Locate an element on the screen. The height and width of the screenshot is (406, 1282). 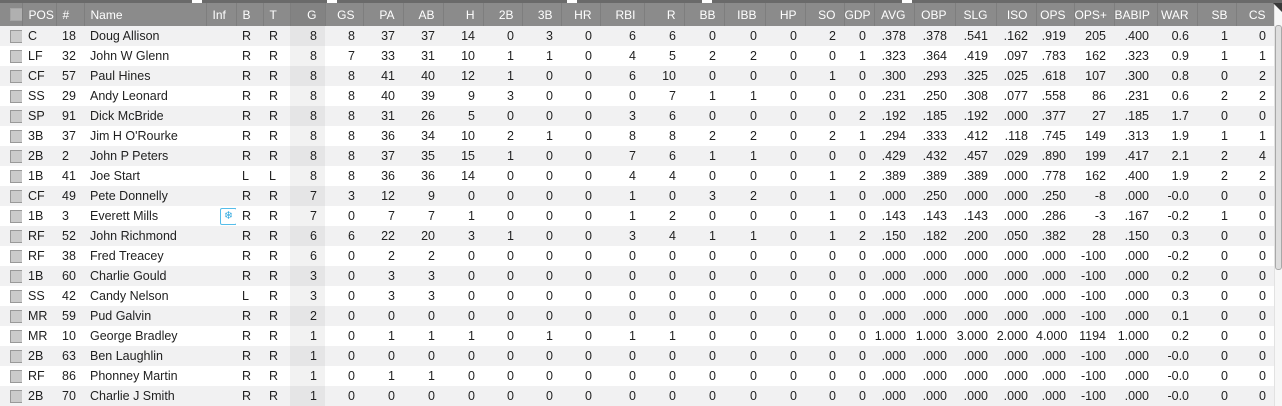
column-header-select is located at coordinates (11, 14).